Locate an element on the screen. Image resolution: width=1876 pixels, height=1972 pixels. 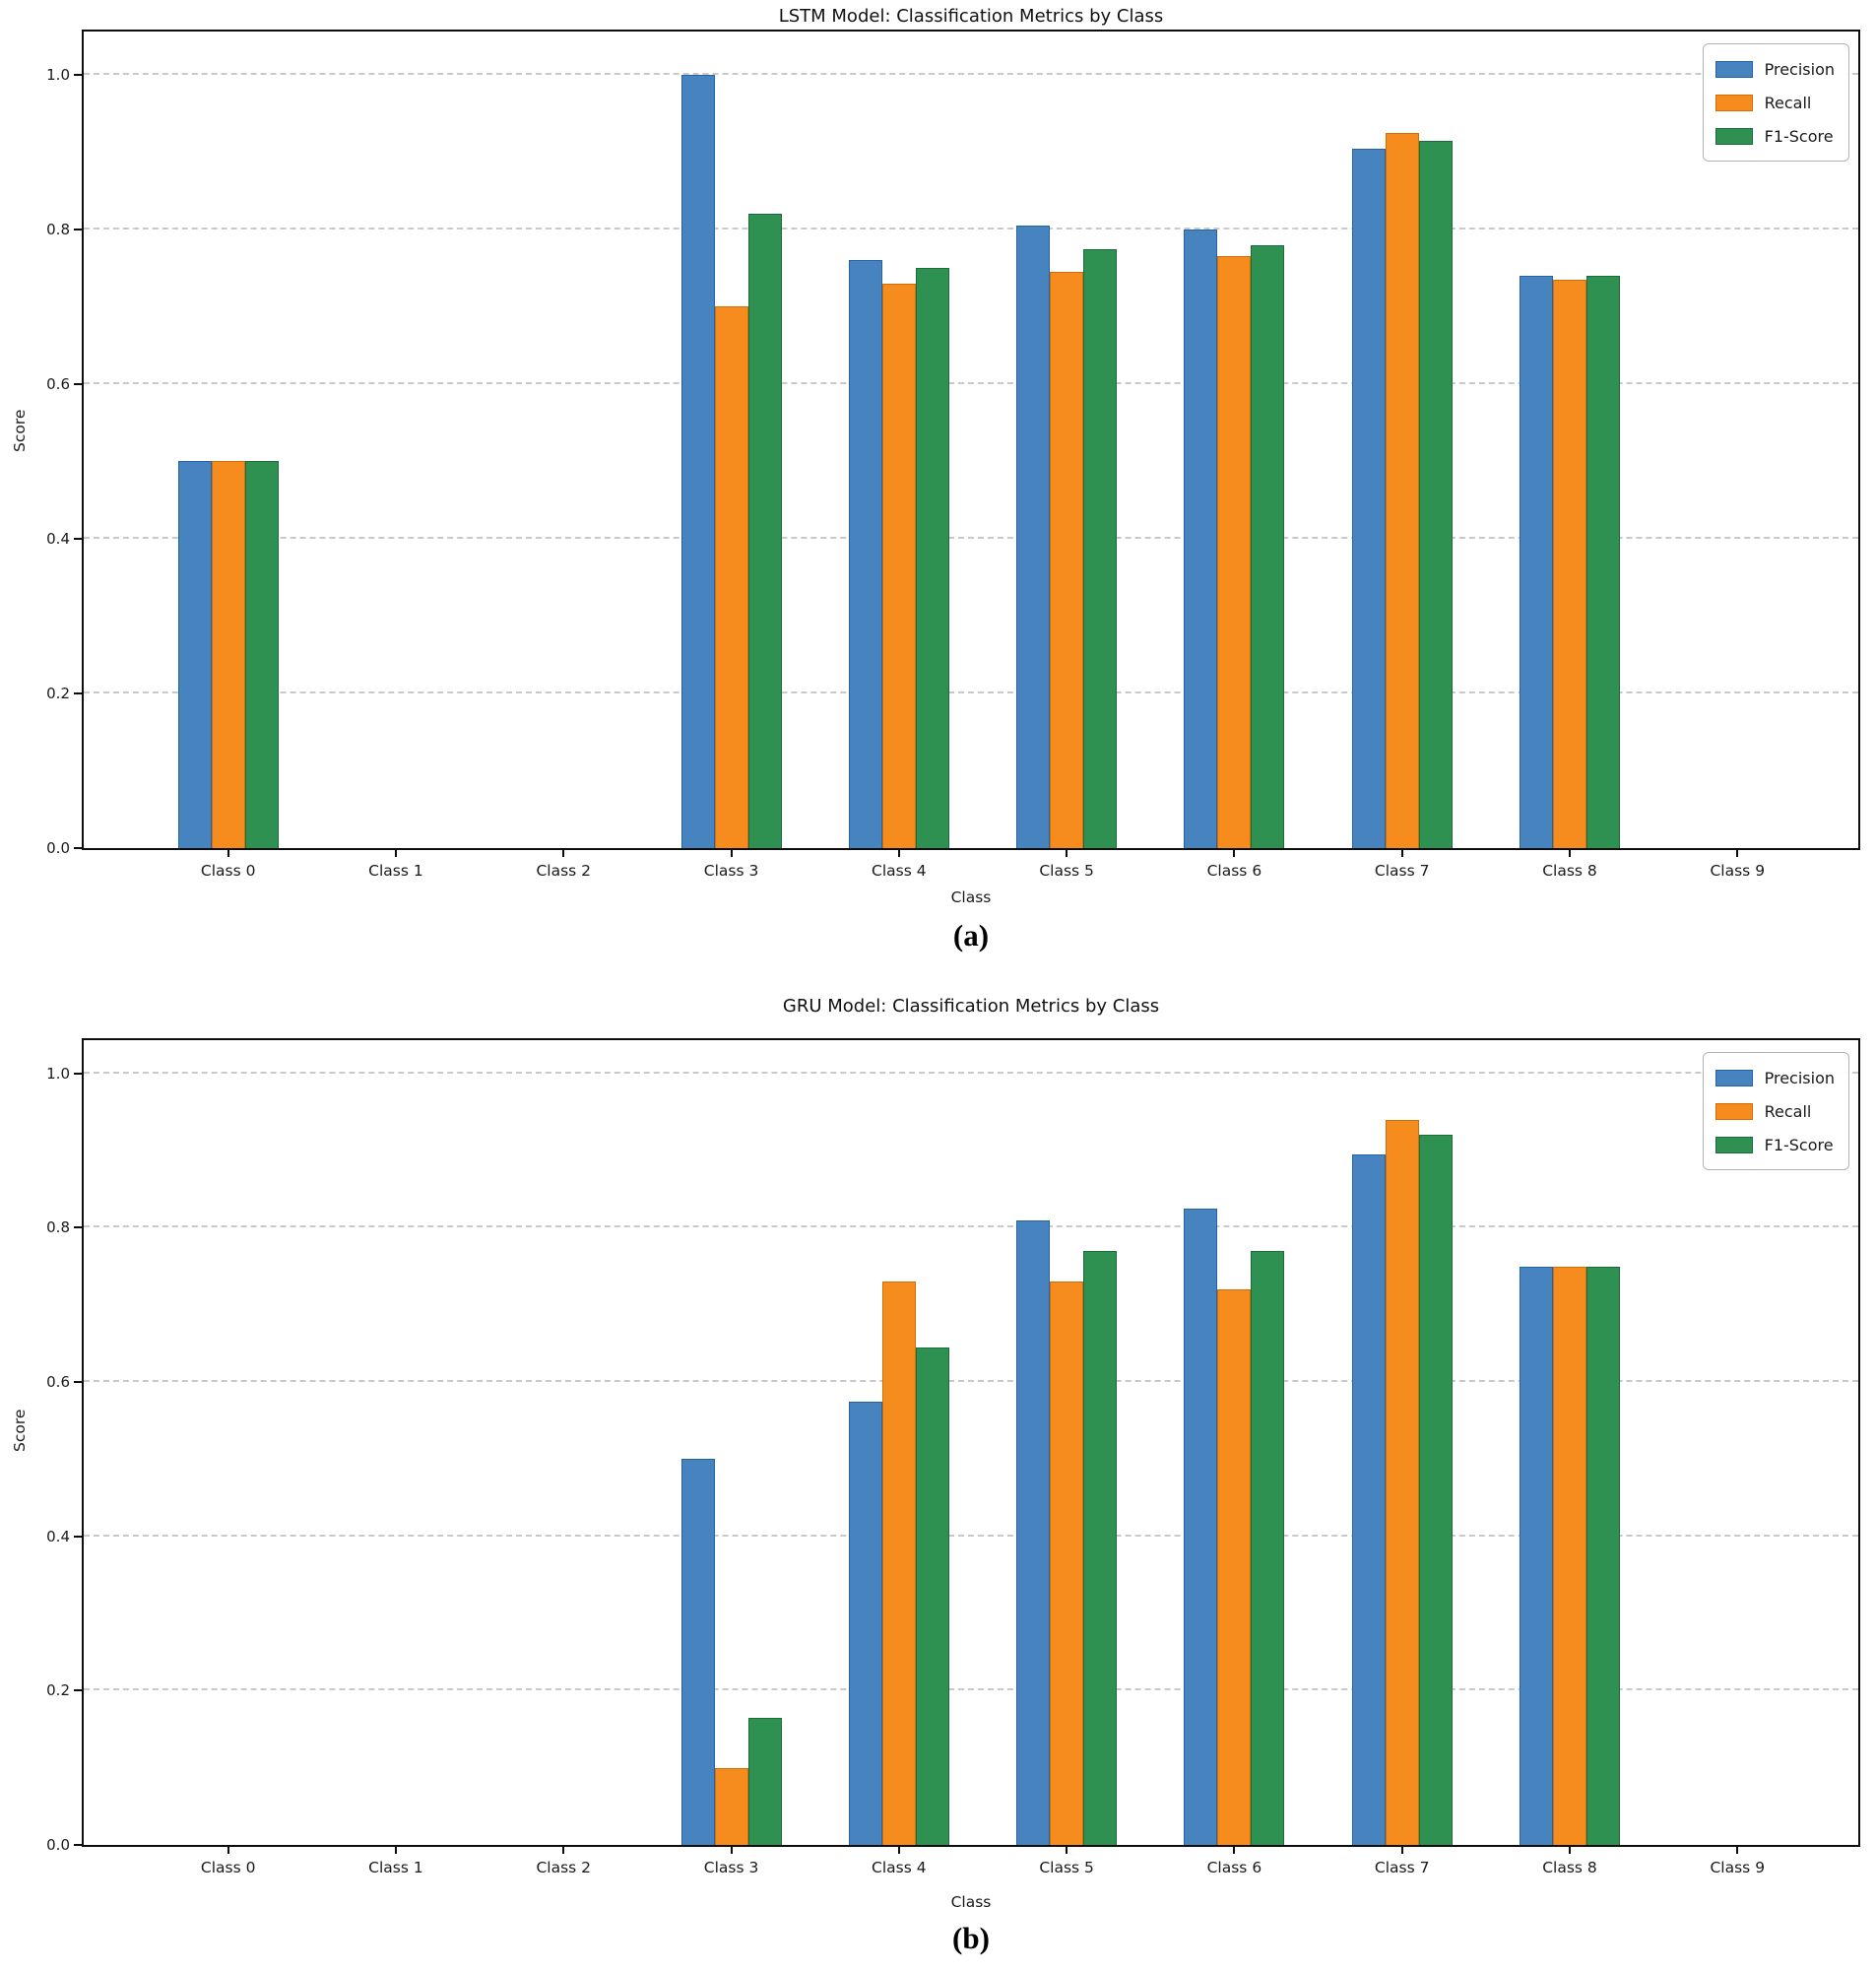
x-tick-label: Class 1 is located at coordinates (396, 871).